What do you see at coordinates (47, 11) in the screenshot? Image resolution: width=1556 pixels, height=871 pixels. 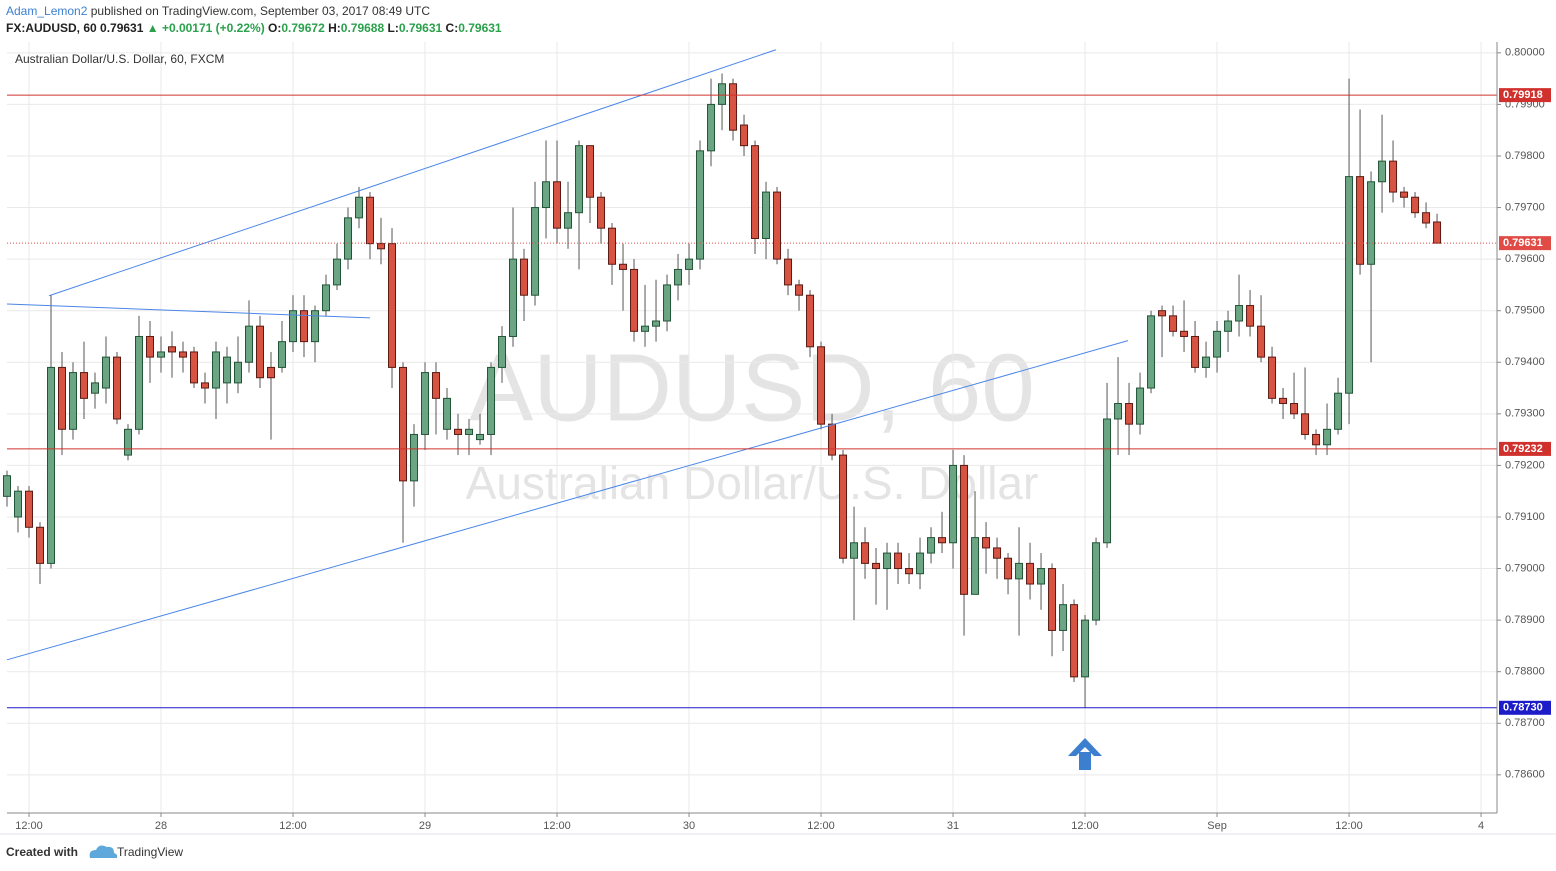 I see `author-link: Adam_Lemon2` at bounding box center [47, 11].